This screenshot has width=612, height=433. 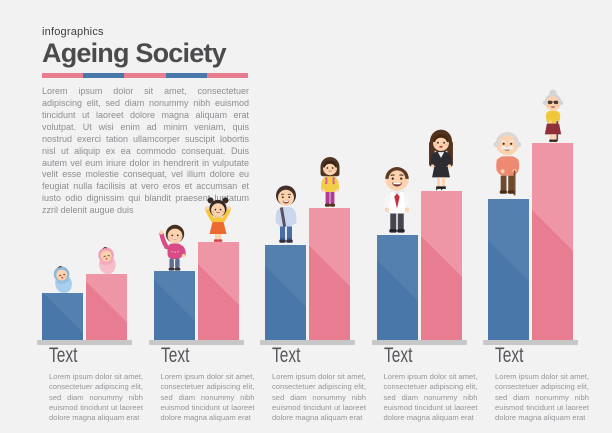 I want to click on elderly-man-icon, so click(x=508, y=163).